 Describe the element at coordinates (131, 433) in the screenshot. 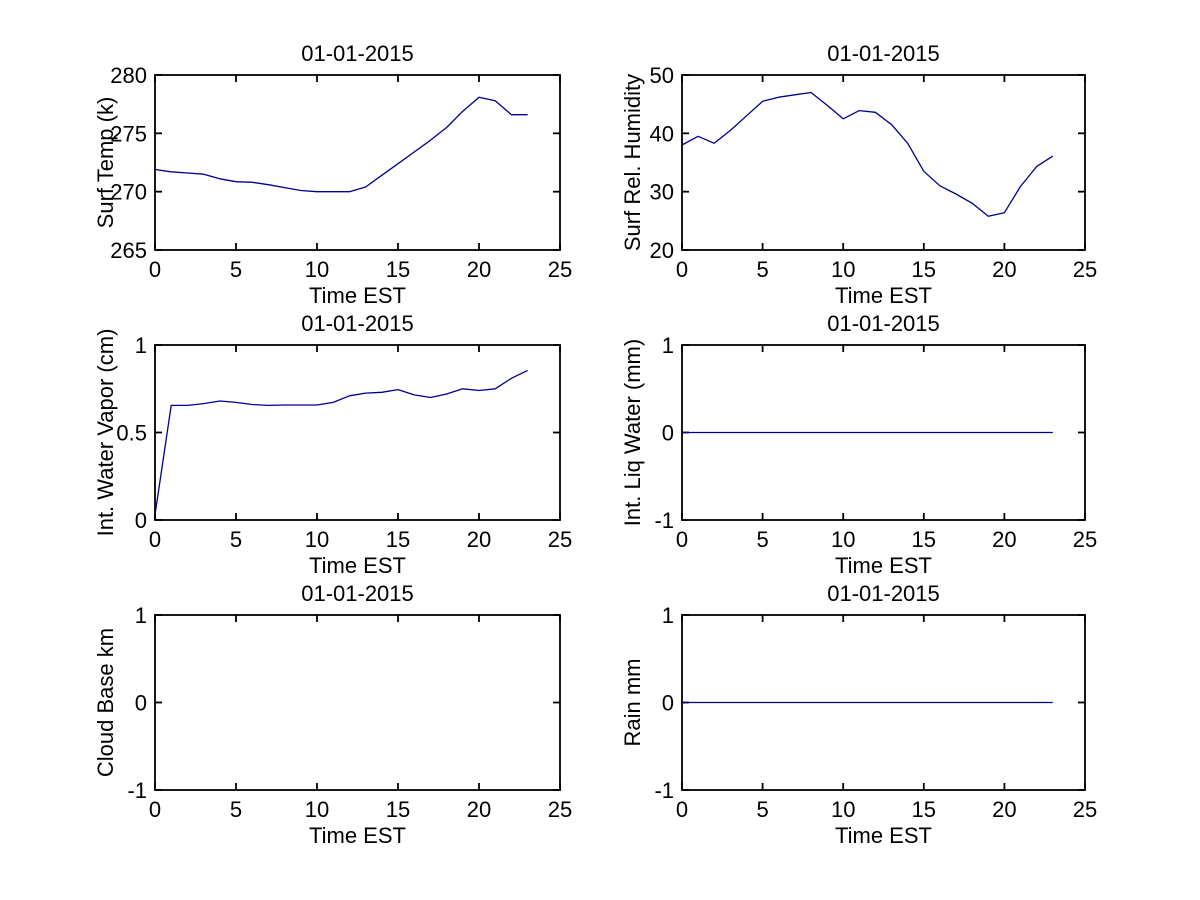

I see `y-tick-label: 0.5` at that location.